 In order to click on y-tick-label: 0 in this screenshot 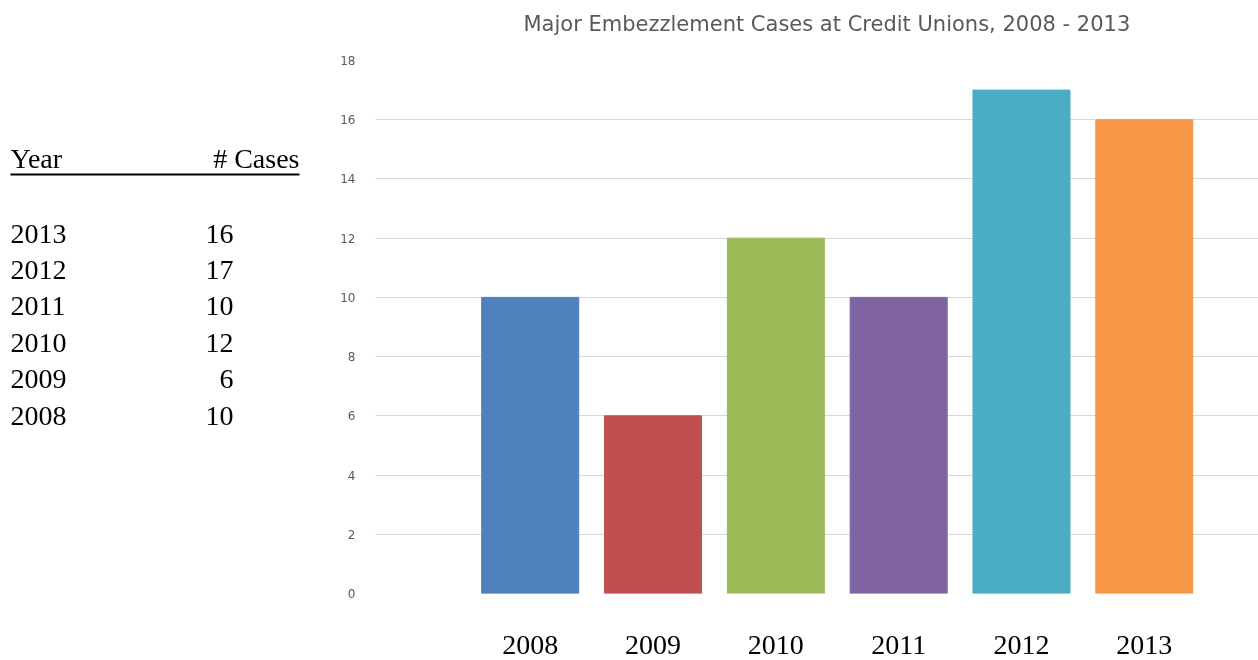, I will do `click(351, 594)`.